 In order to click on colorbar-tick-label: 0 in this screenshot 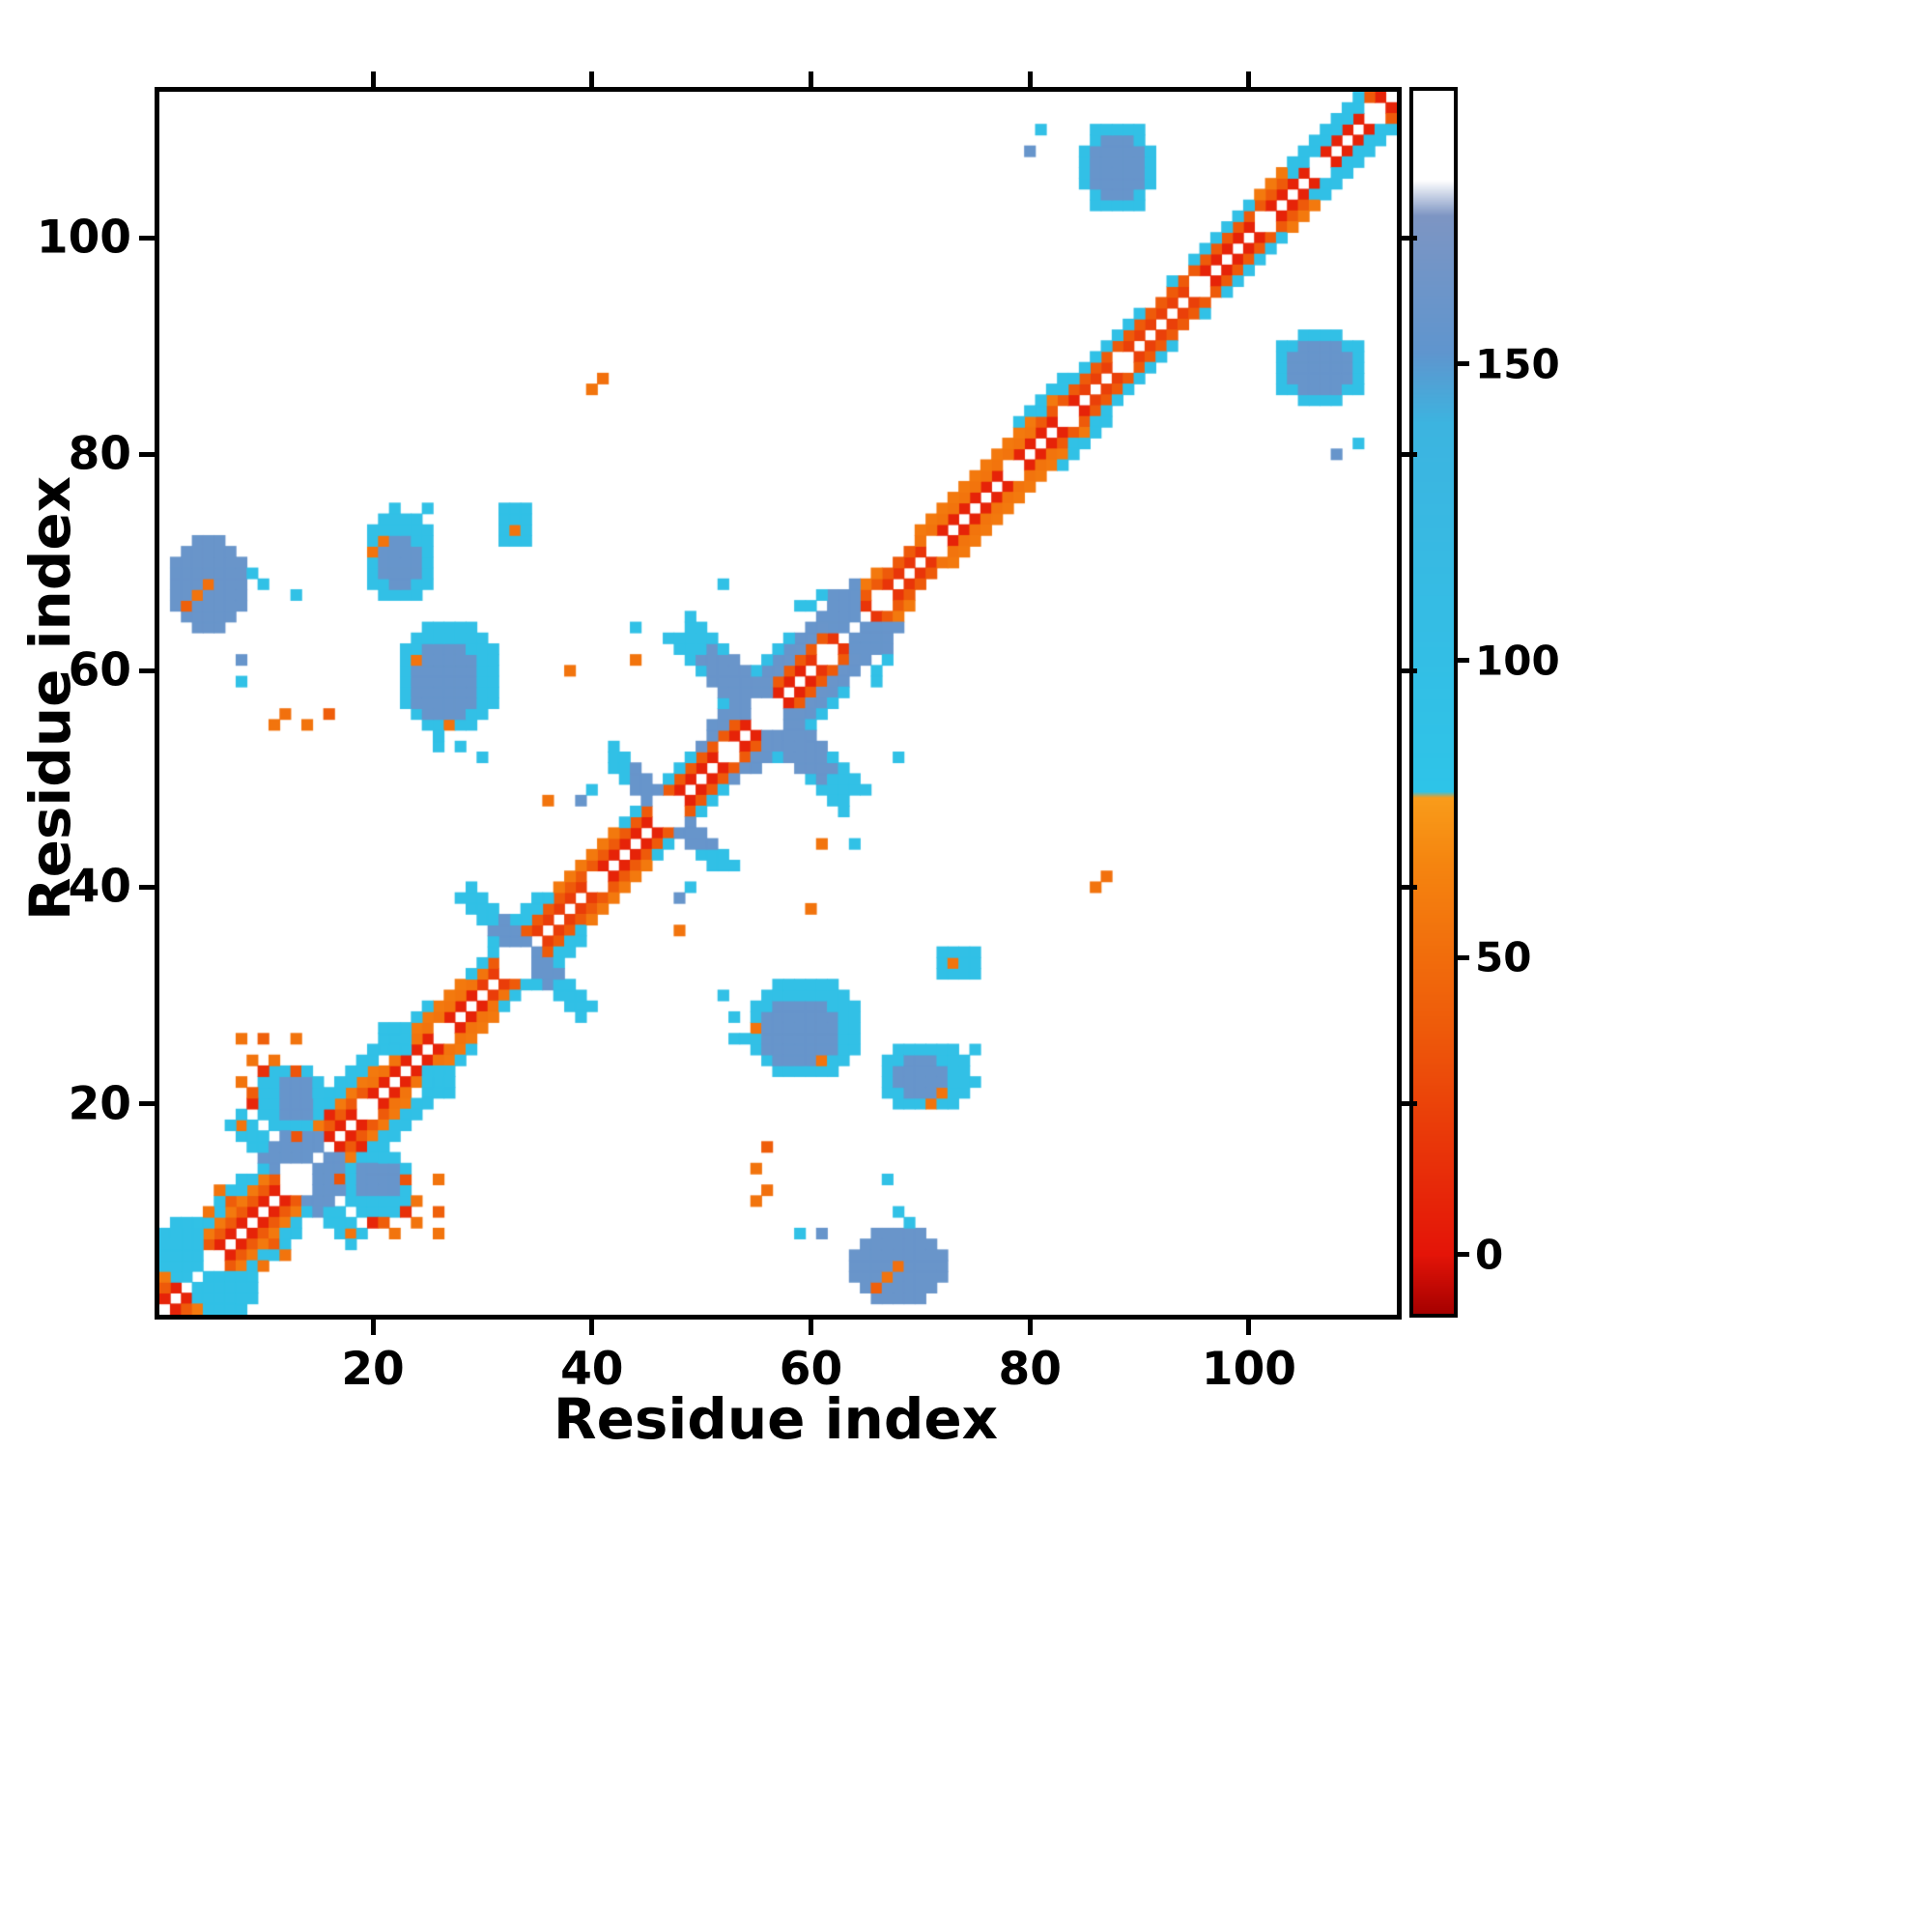, I will do `click(1489, 1255)`.